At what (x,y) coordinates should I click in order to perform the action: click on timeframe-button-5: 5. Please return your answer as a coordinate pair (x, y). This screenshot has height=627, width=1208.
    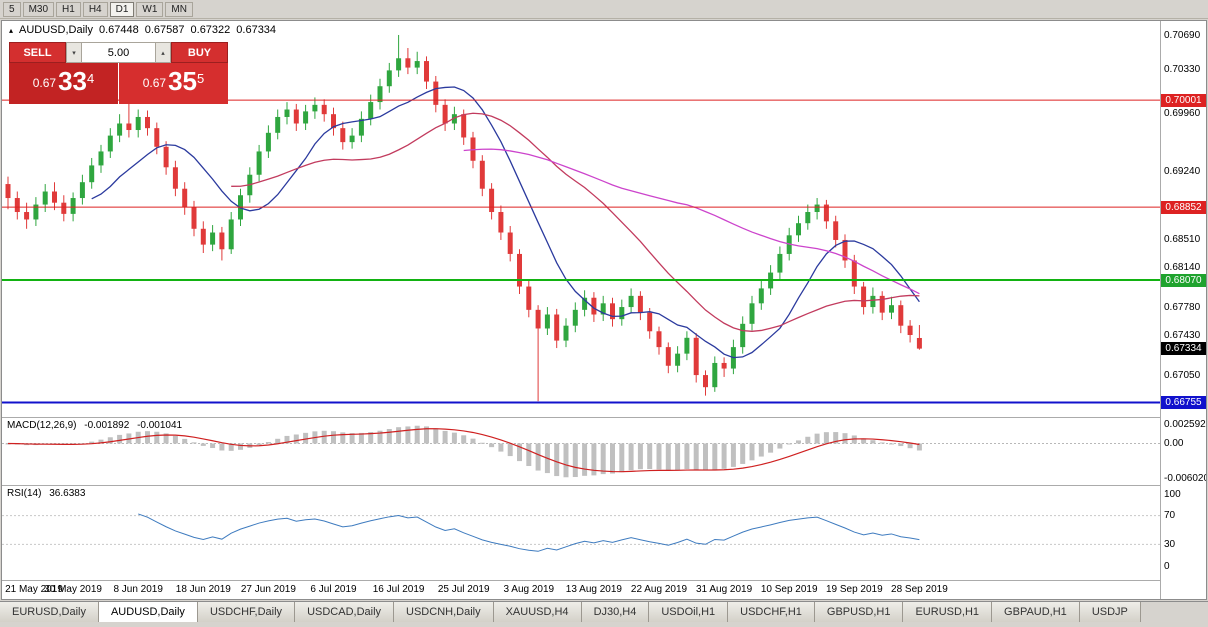
    Looking at the image, I should click on (12, 9).